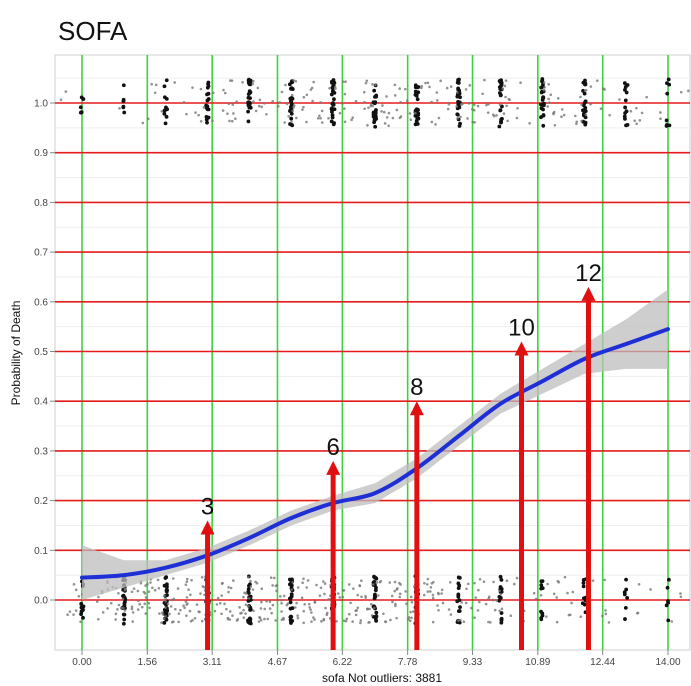  I want to click on x-tick-label: 3.11, so click(212, 662).